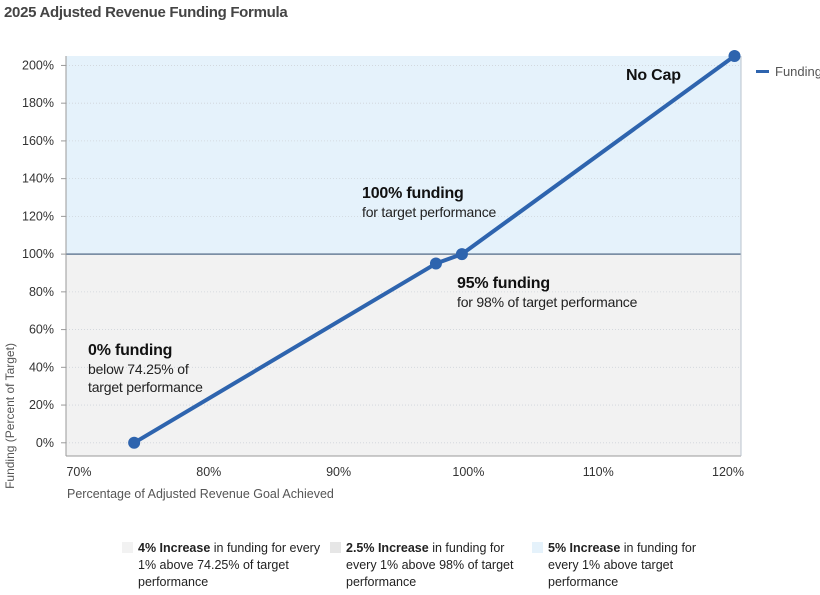 The width and height of the screenshot is (820, 595). I want to click on y-axis-label: Funding (Percent of Target), so click(10, 416).